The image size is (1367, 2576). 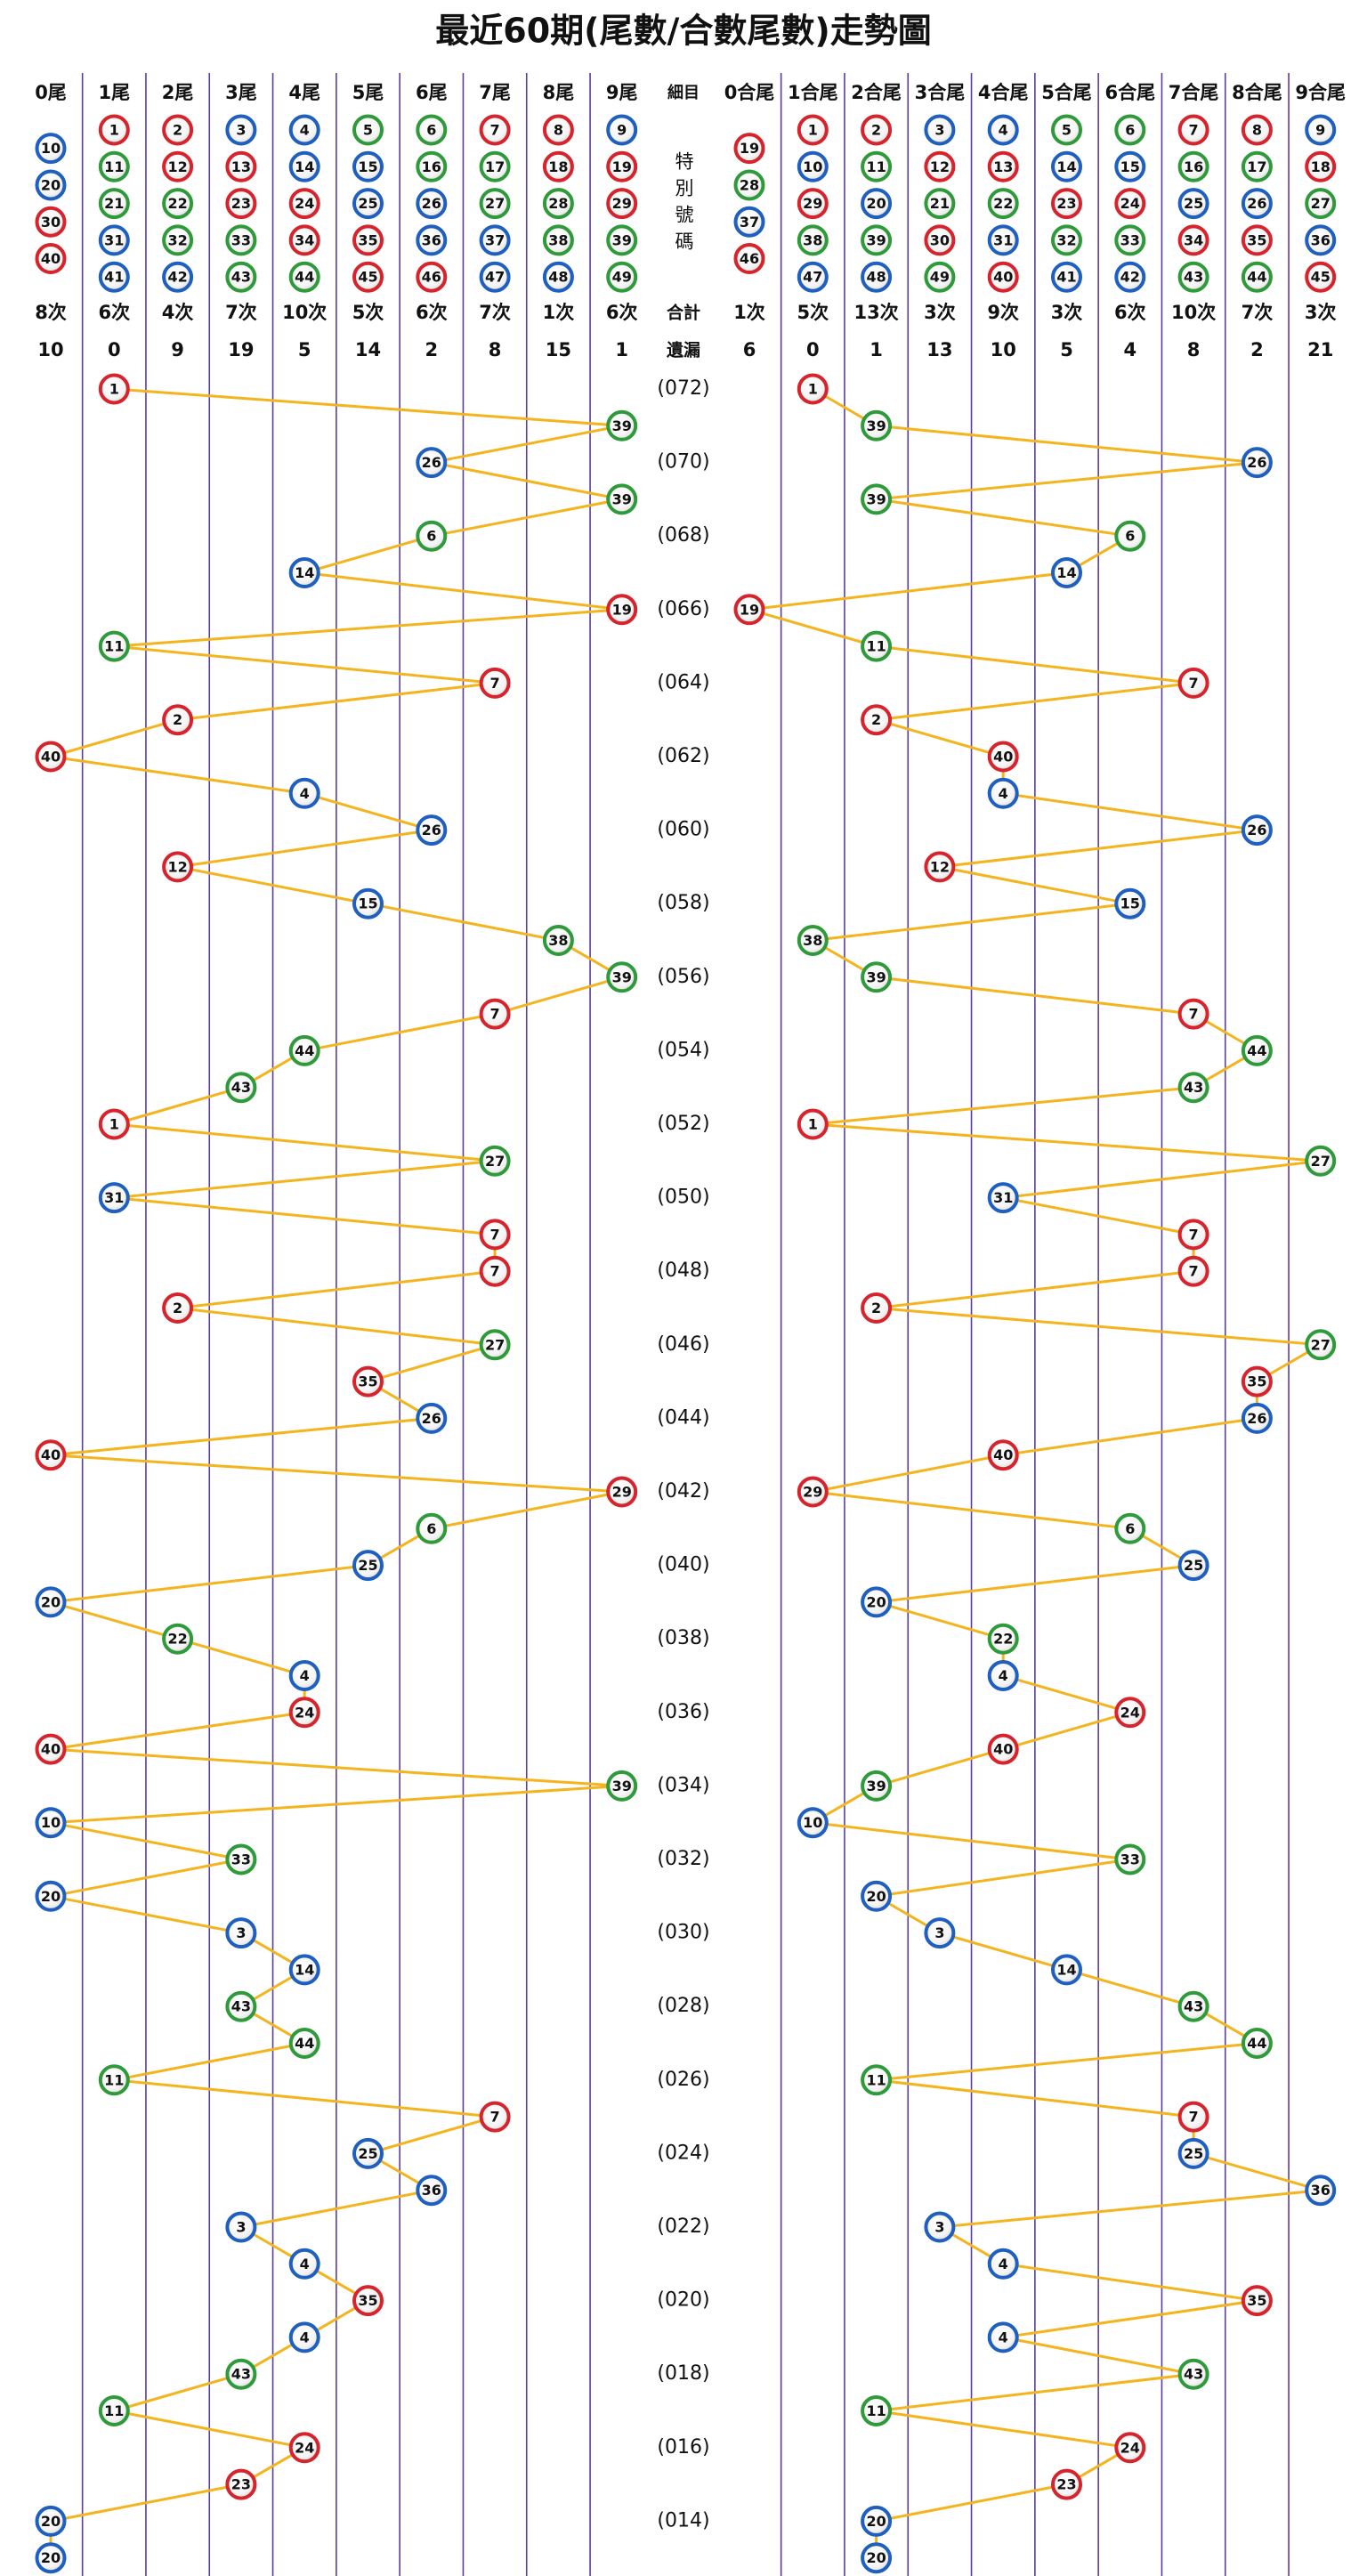 What do you see at coordinates (940, 312) in the screenshot?
I see `hit-count: 3次` at bounding box center [940, 312].